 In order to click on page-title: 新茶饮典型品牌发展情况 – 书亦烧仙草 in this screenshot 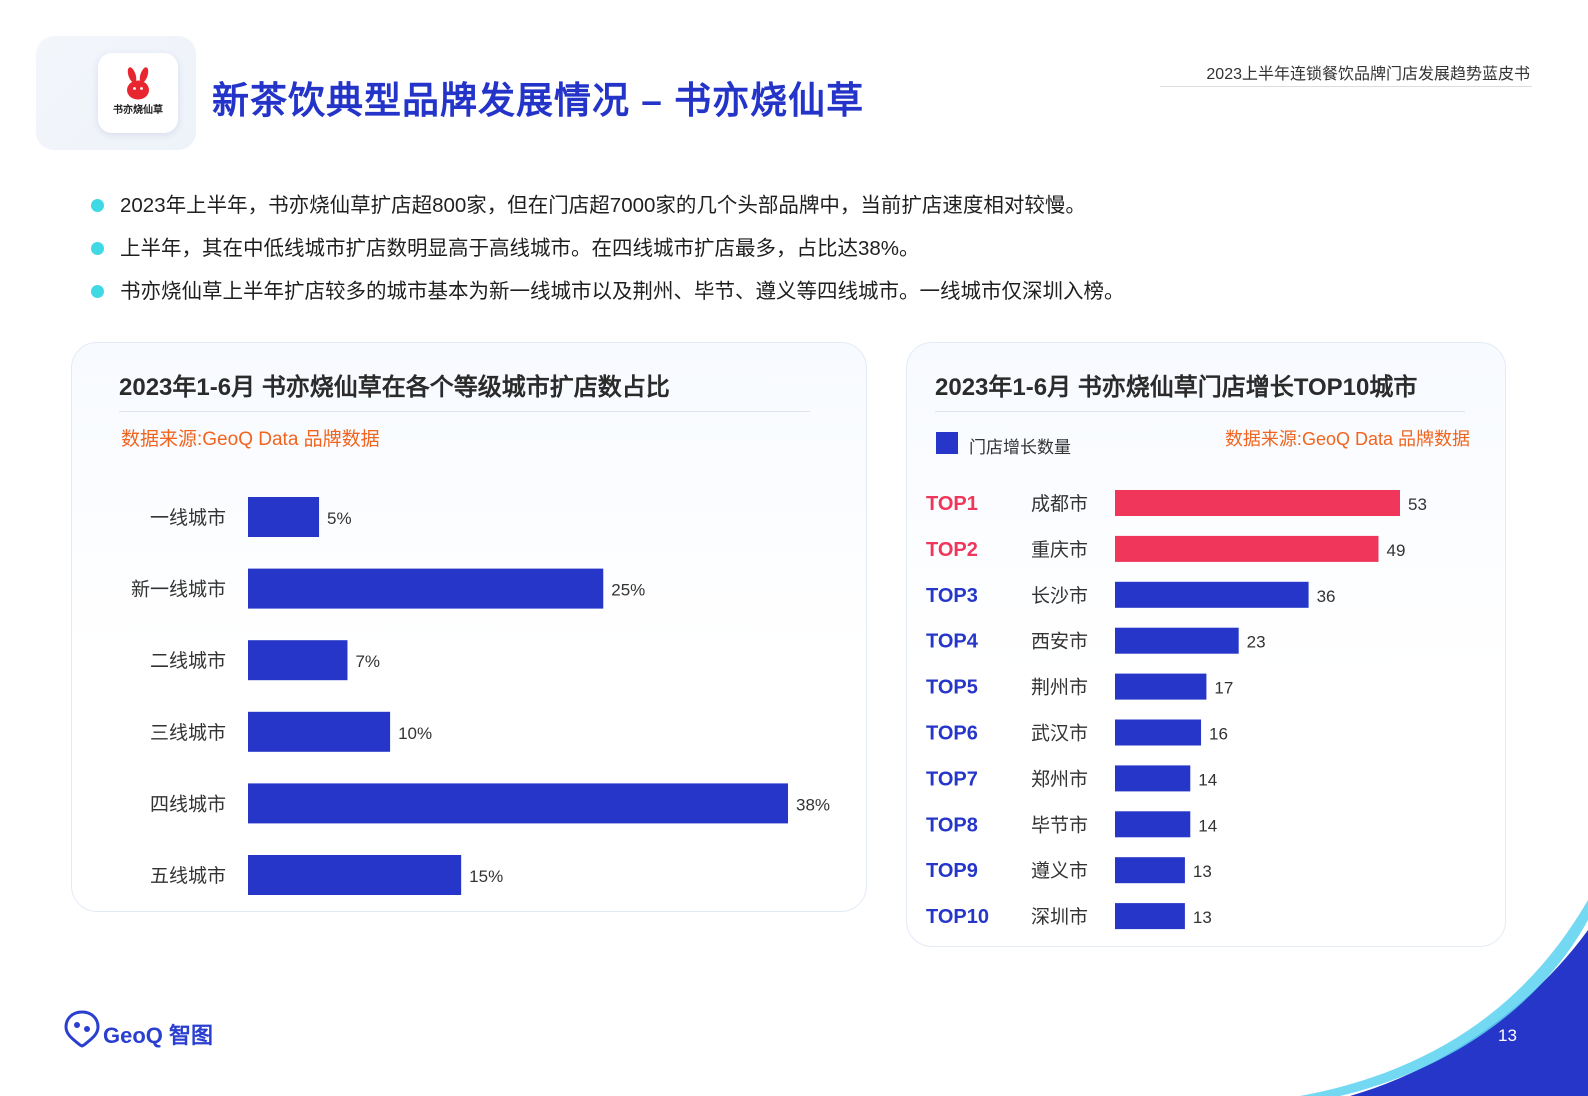, I will do `click(538, 100)`.